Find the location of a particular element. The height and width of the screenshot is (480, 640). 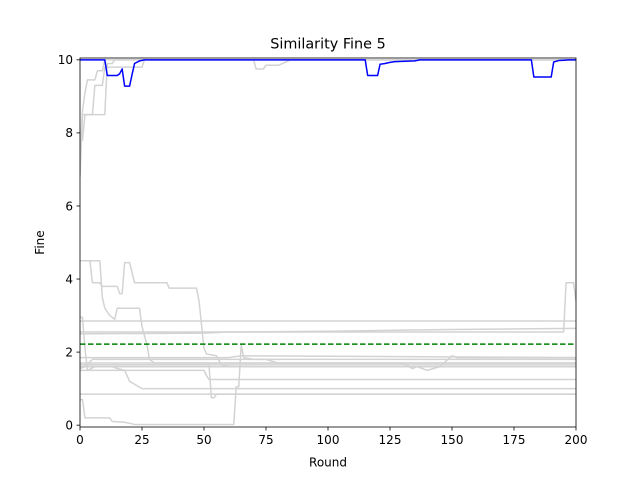

x-tick-label: 175 is located at coordinates (514, 440).